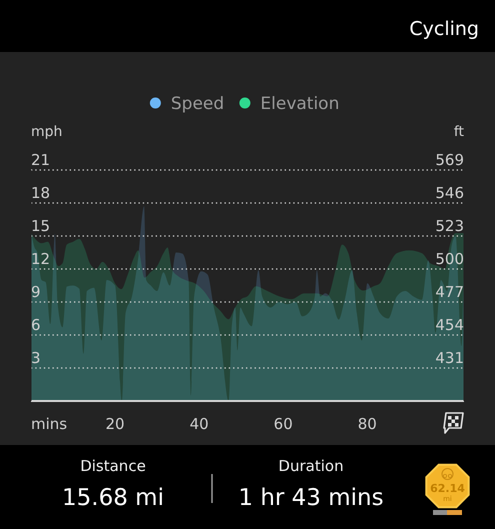 The width and height of the screenshot is (495, 529). What do you see at coordinates (449, 193) in the screenshot?
I see `y2-tick-label: 546` at bounding box center [449, 193].